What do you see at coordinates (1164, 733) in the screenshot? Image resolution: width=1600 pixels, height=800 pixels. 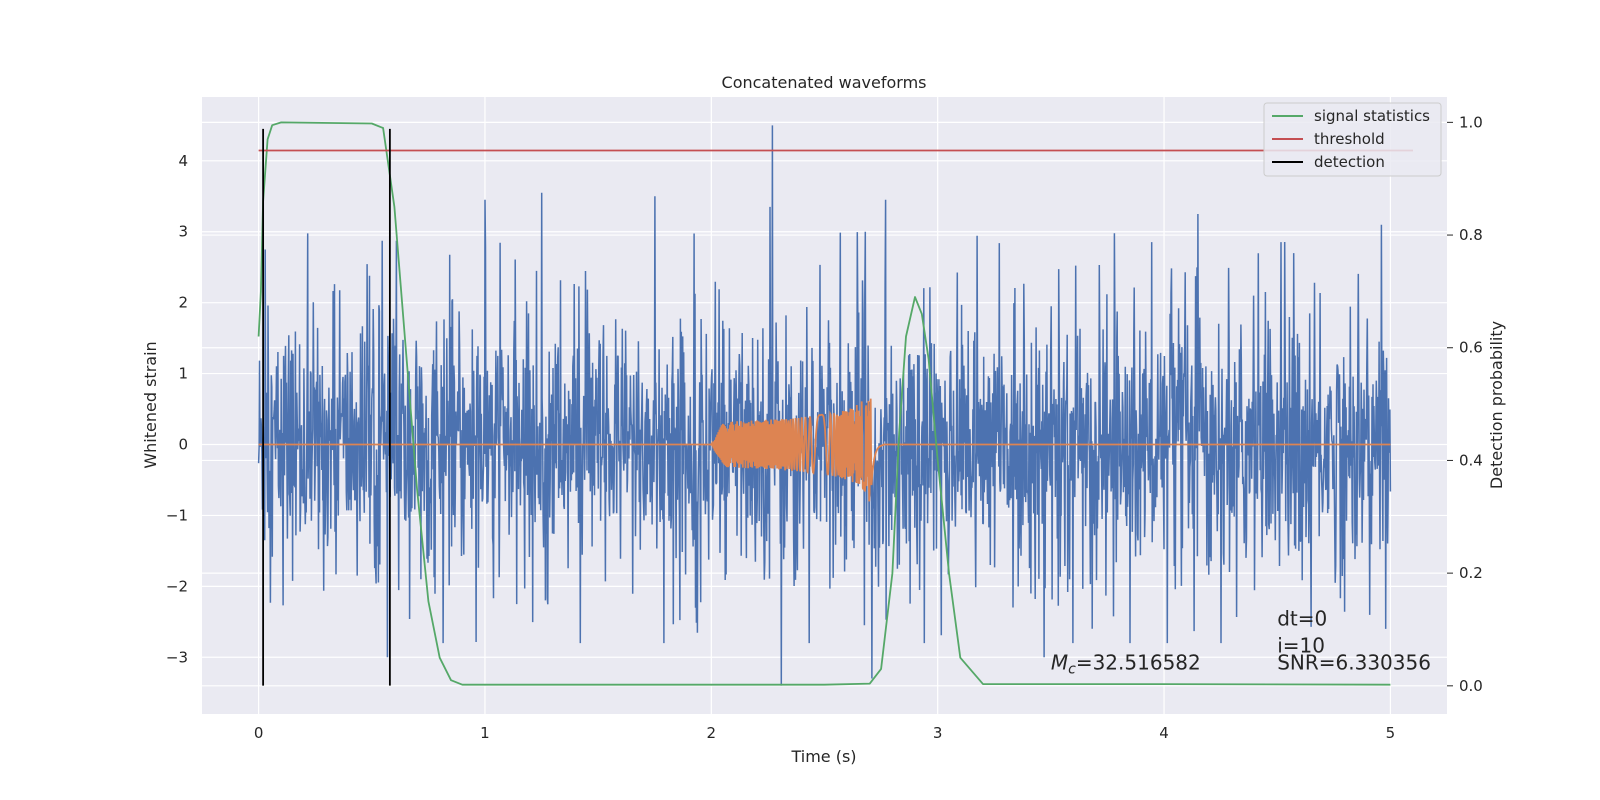 I see `x-tick-label: 4` at bounding box center [1164, 733].